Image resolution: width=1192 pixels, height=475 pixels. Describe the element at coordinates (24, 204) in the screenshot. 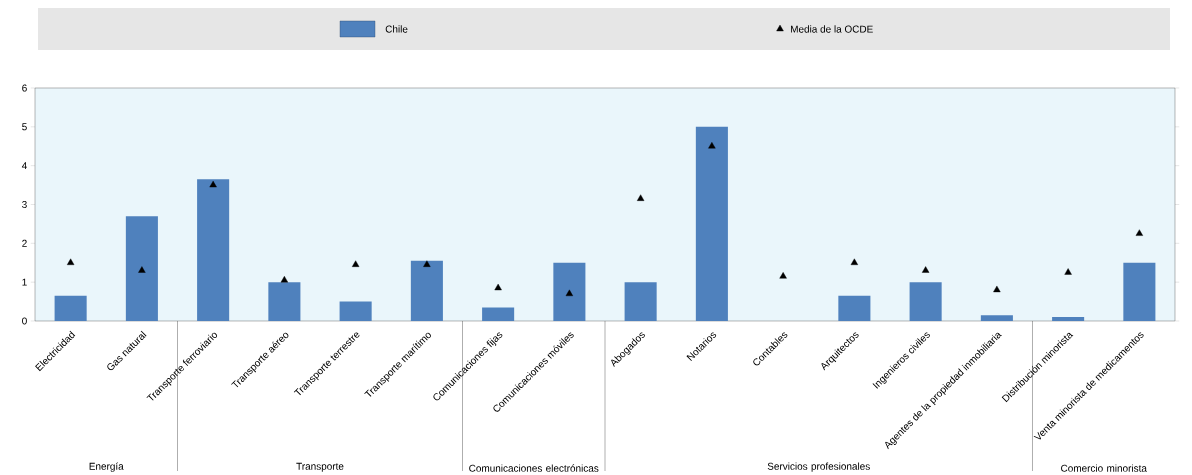

I see `y-tick-label: 3` at that location.